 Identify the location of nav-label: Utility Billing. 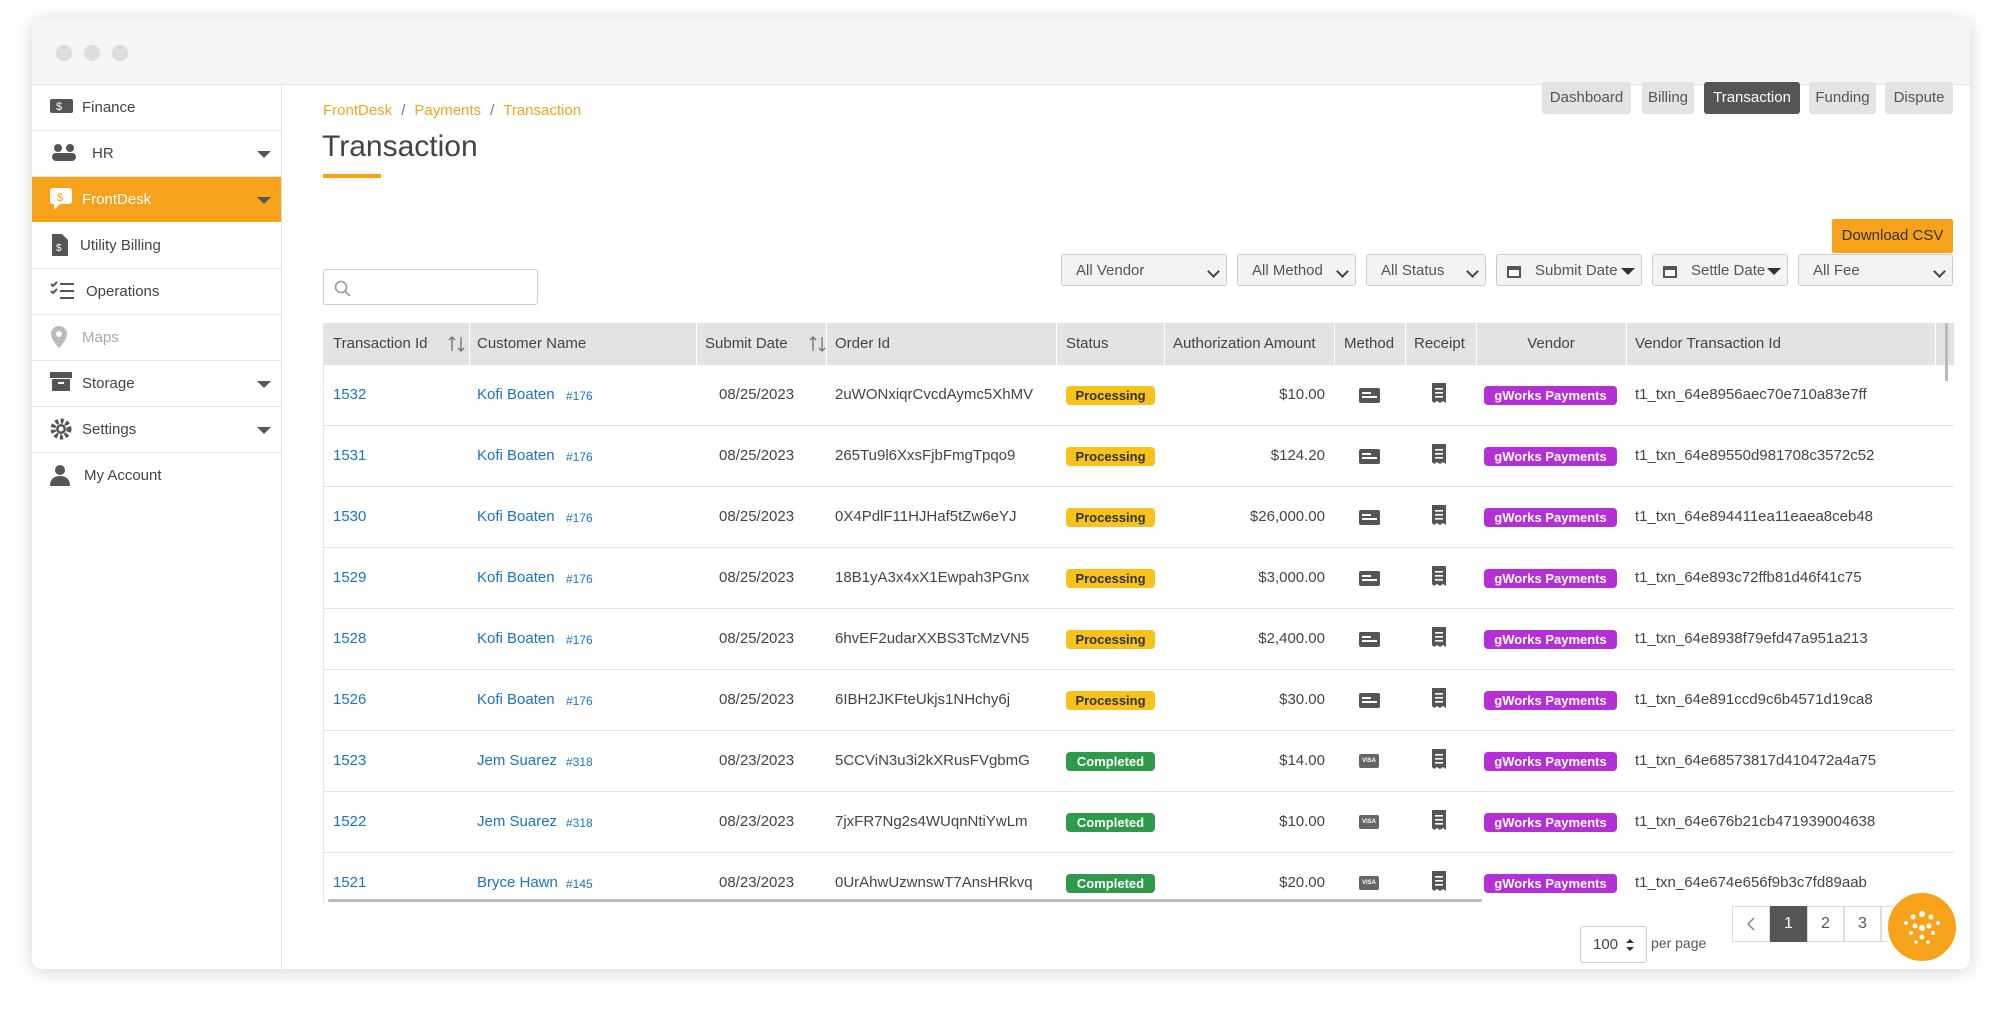
(120, 245).